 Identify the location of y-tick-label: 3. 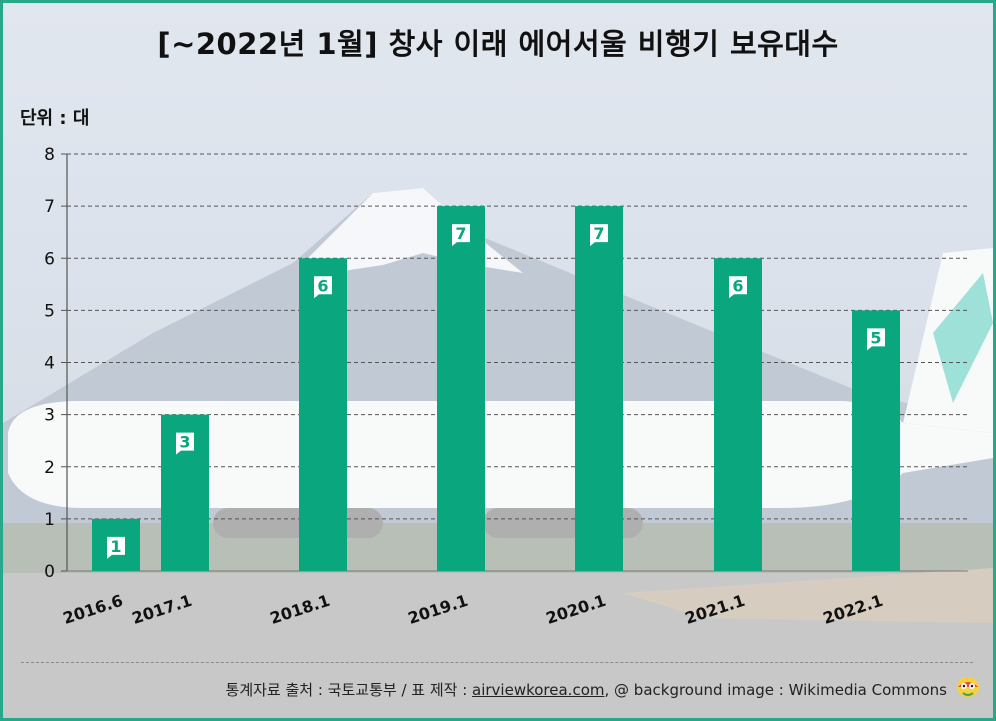
(49, 416).